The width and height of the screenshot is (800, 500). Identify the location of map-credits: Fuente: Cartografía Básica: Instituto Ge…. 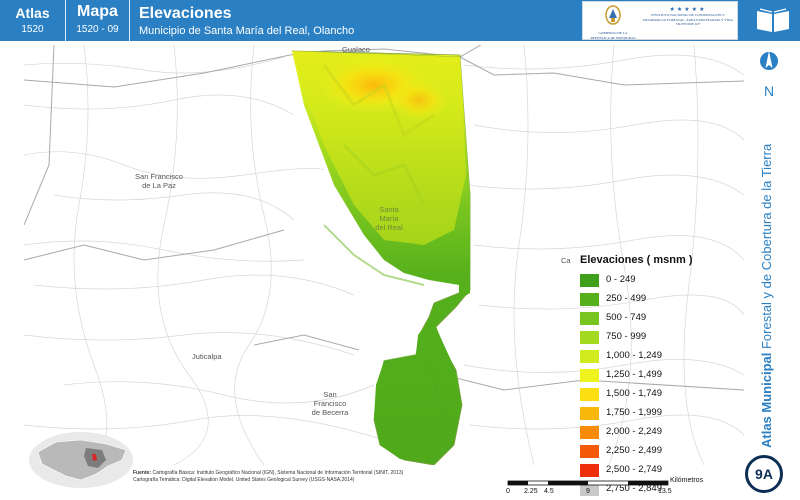
(283, 476).